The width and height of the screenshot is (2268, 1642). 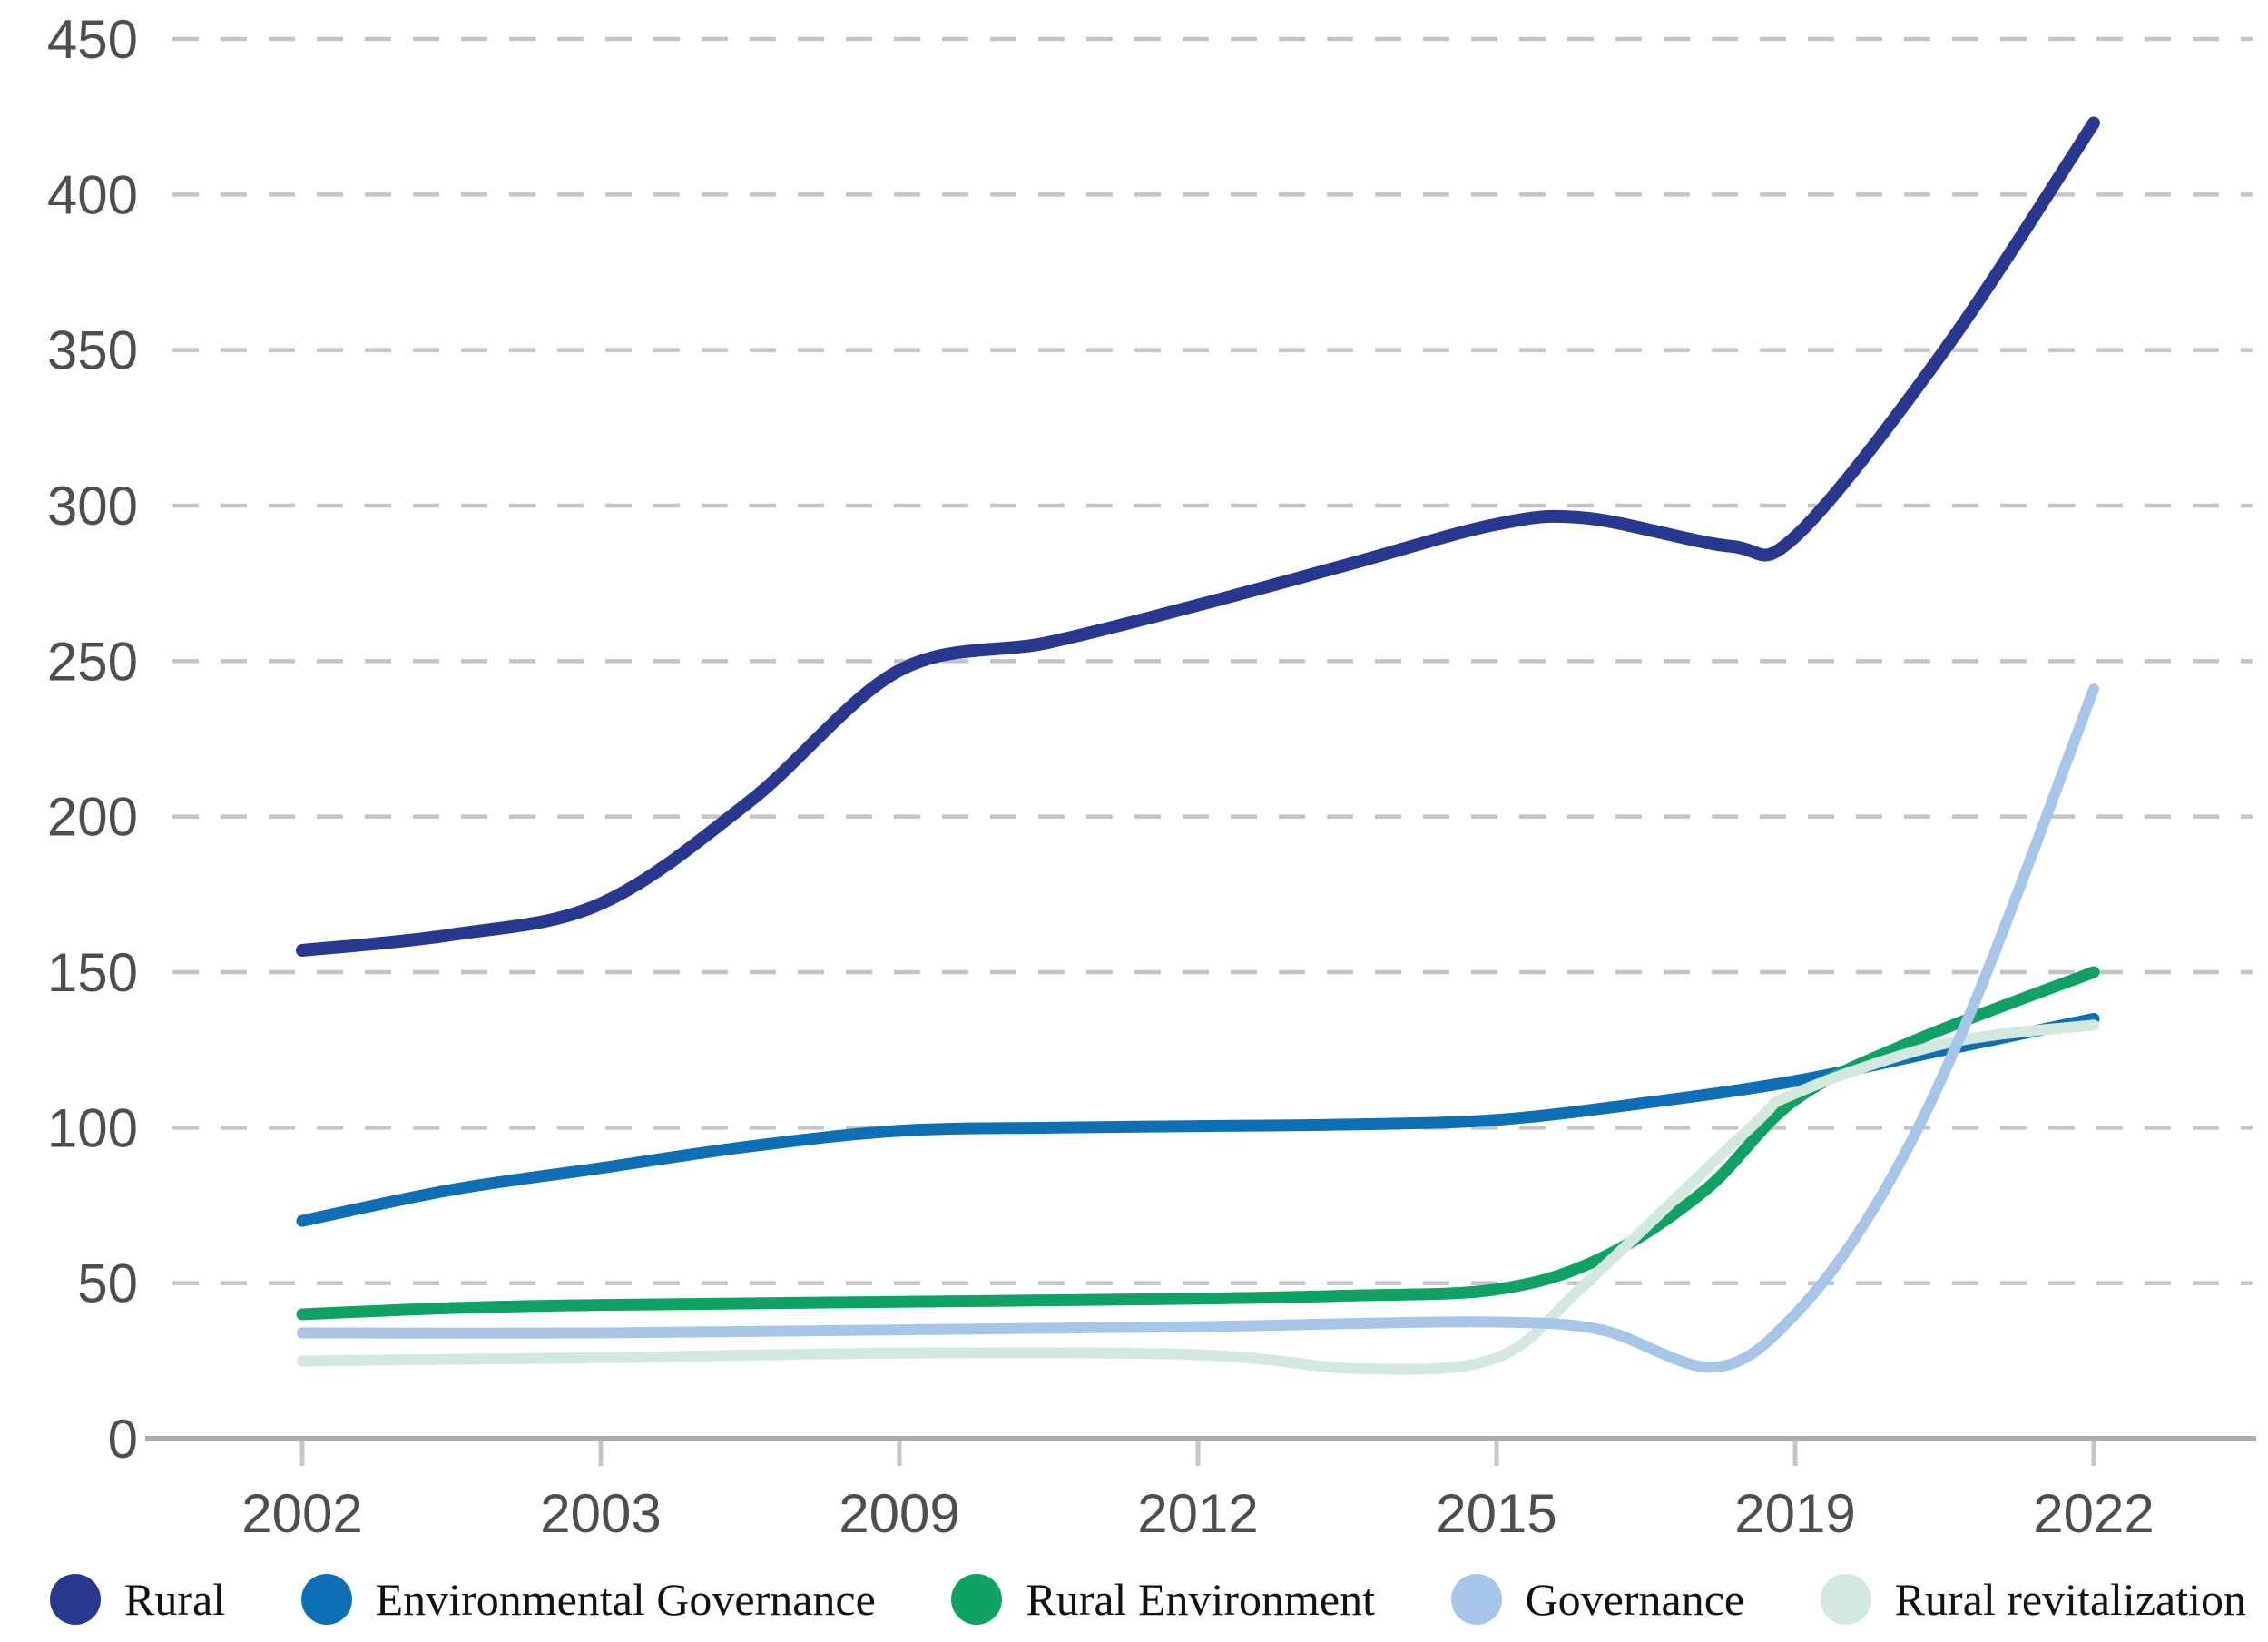 What do you see at coordinates (301, 1514) in the screenshot?
I see `x-axis-label-2002: 2002` at bounding box center [301, 1514].